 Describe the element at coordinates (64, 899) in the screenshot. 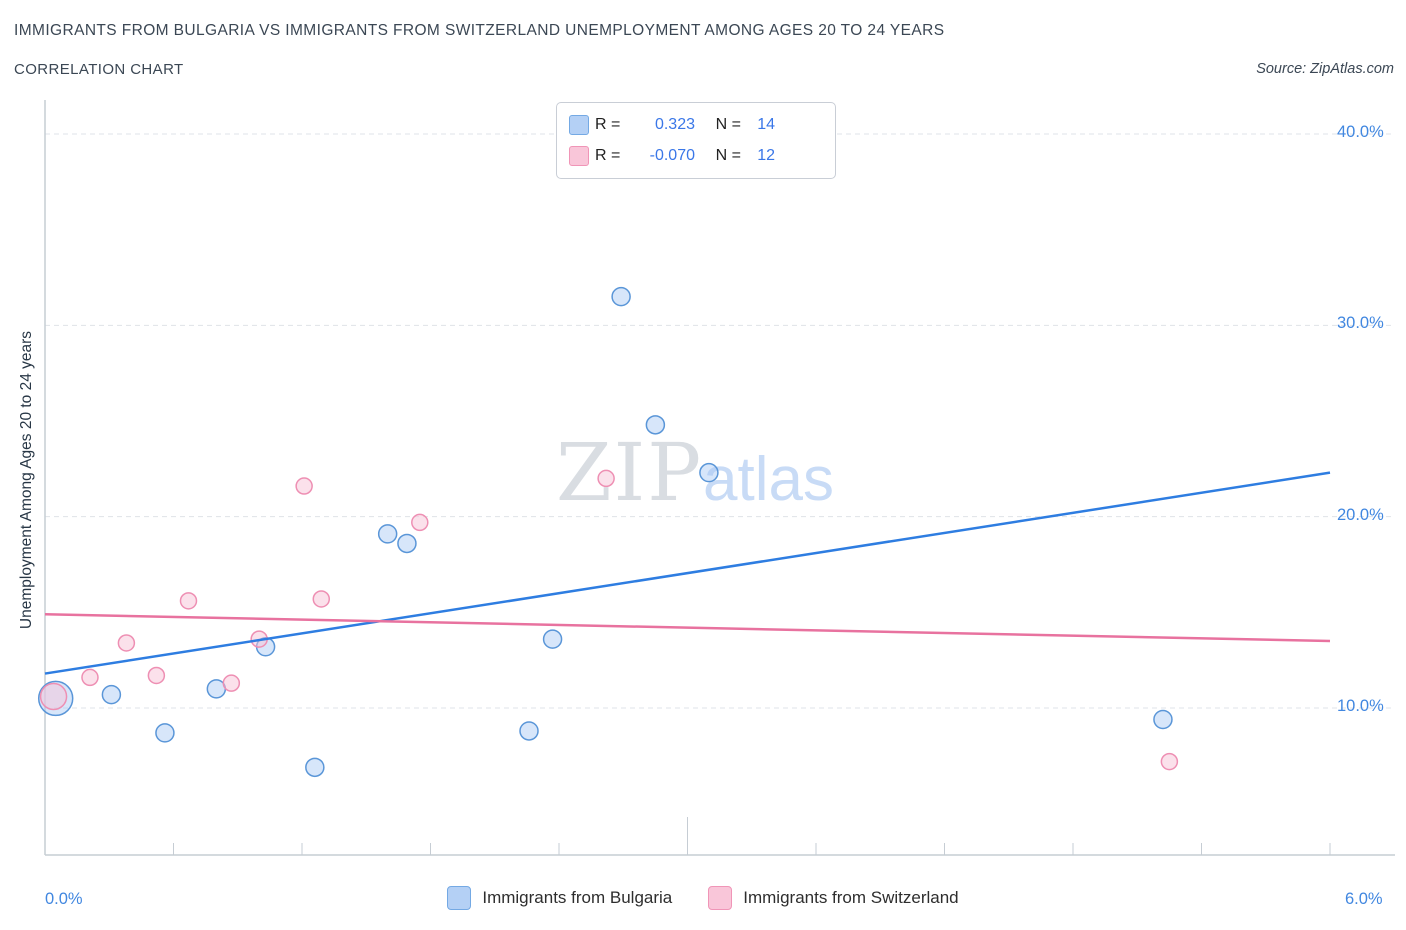

I see `x-tick-min: 0.0%` at that location.